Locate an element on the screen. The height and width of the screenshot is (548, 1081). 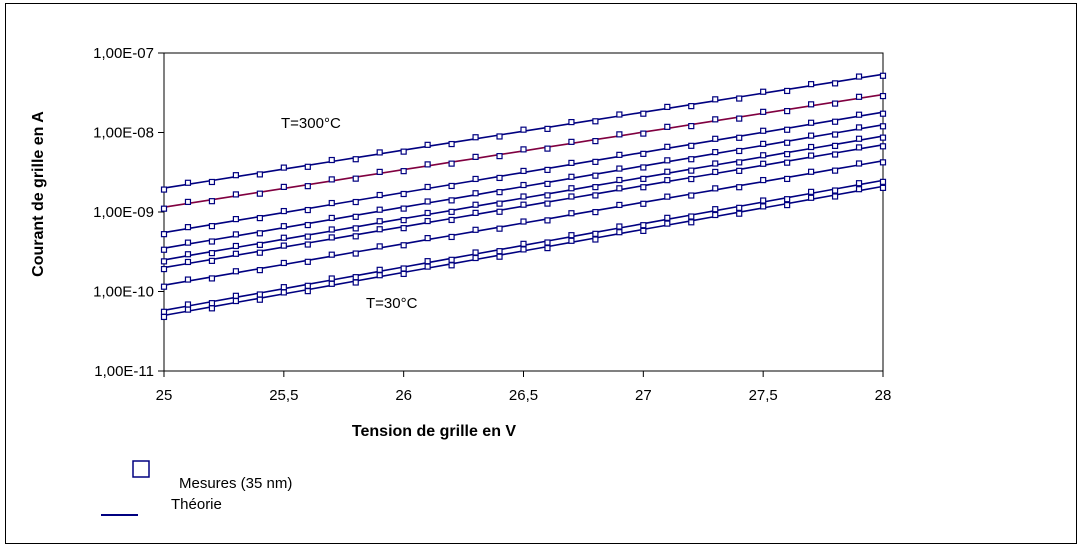
x-tick-label: 25,5 is located at coordinates (283, 395).